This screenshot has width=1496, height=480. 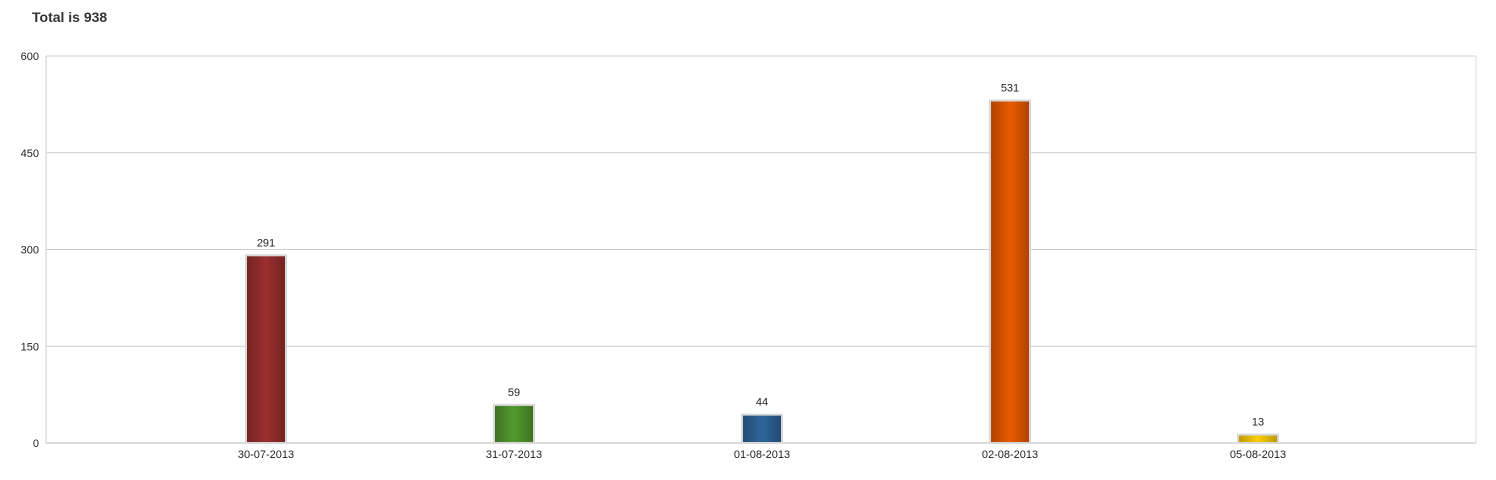 What do you see at coordinates (514, 455) in the screenshot?
I see `x-tick-label: 31-07-2013` at bounding box center [514, 455].